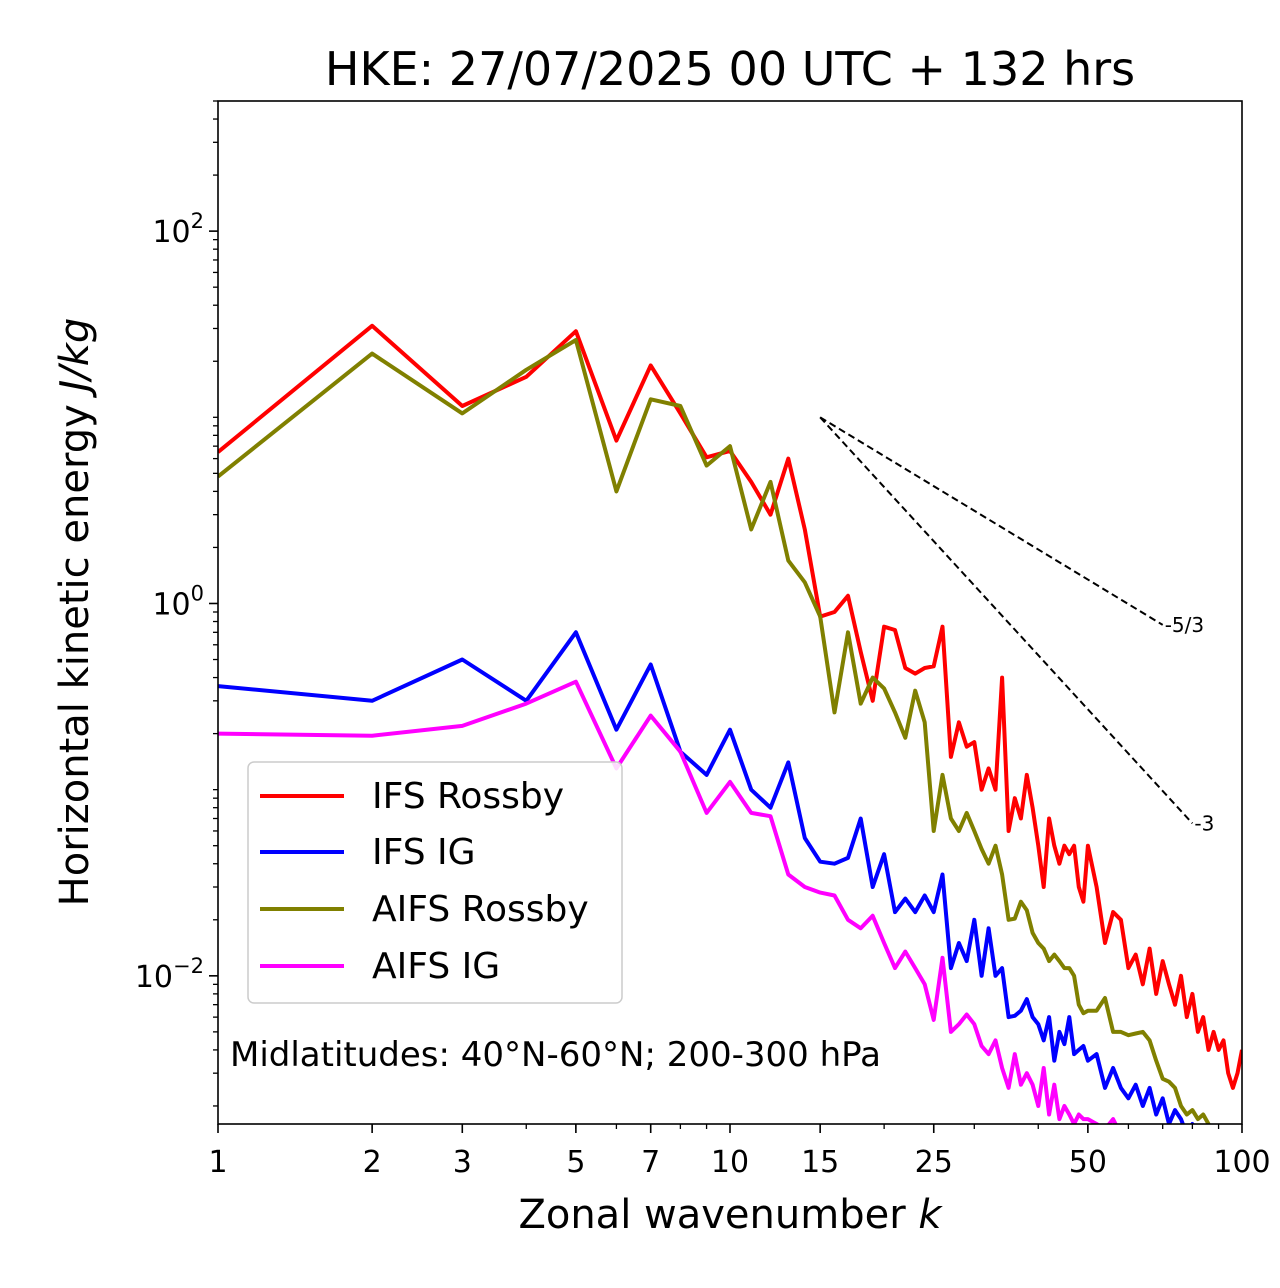 The height and width of the screenshot is (1288, 1280). I want to click on legend-label-ifs-ig: IFS IG, so click(424, 852).